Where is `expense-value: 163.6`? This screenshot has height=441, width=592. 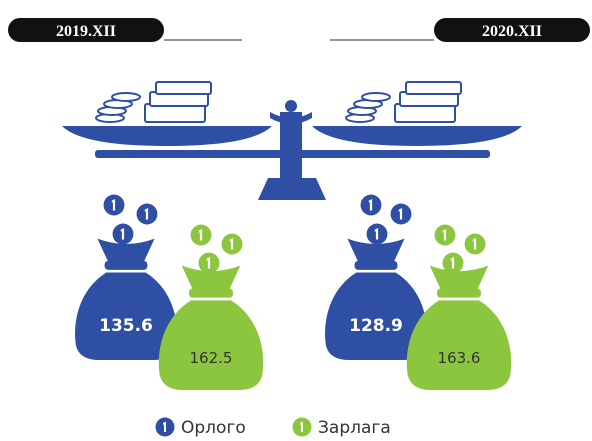 expense-value: 163.6 is located at coordinates (459, 358).